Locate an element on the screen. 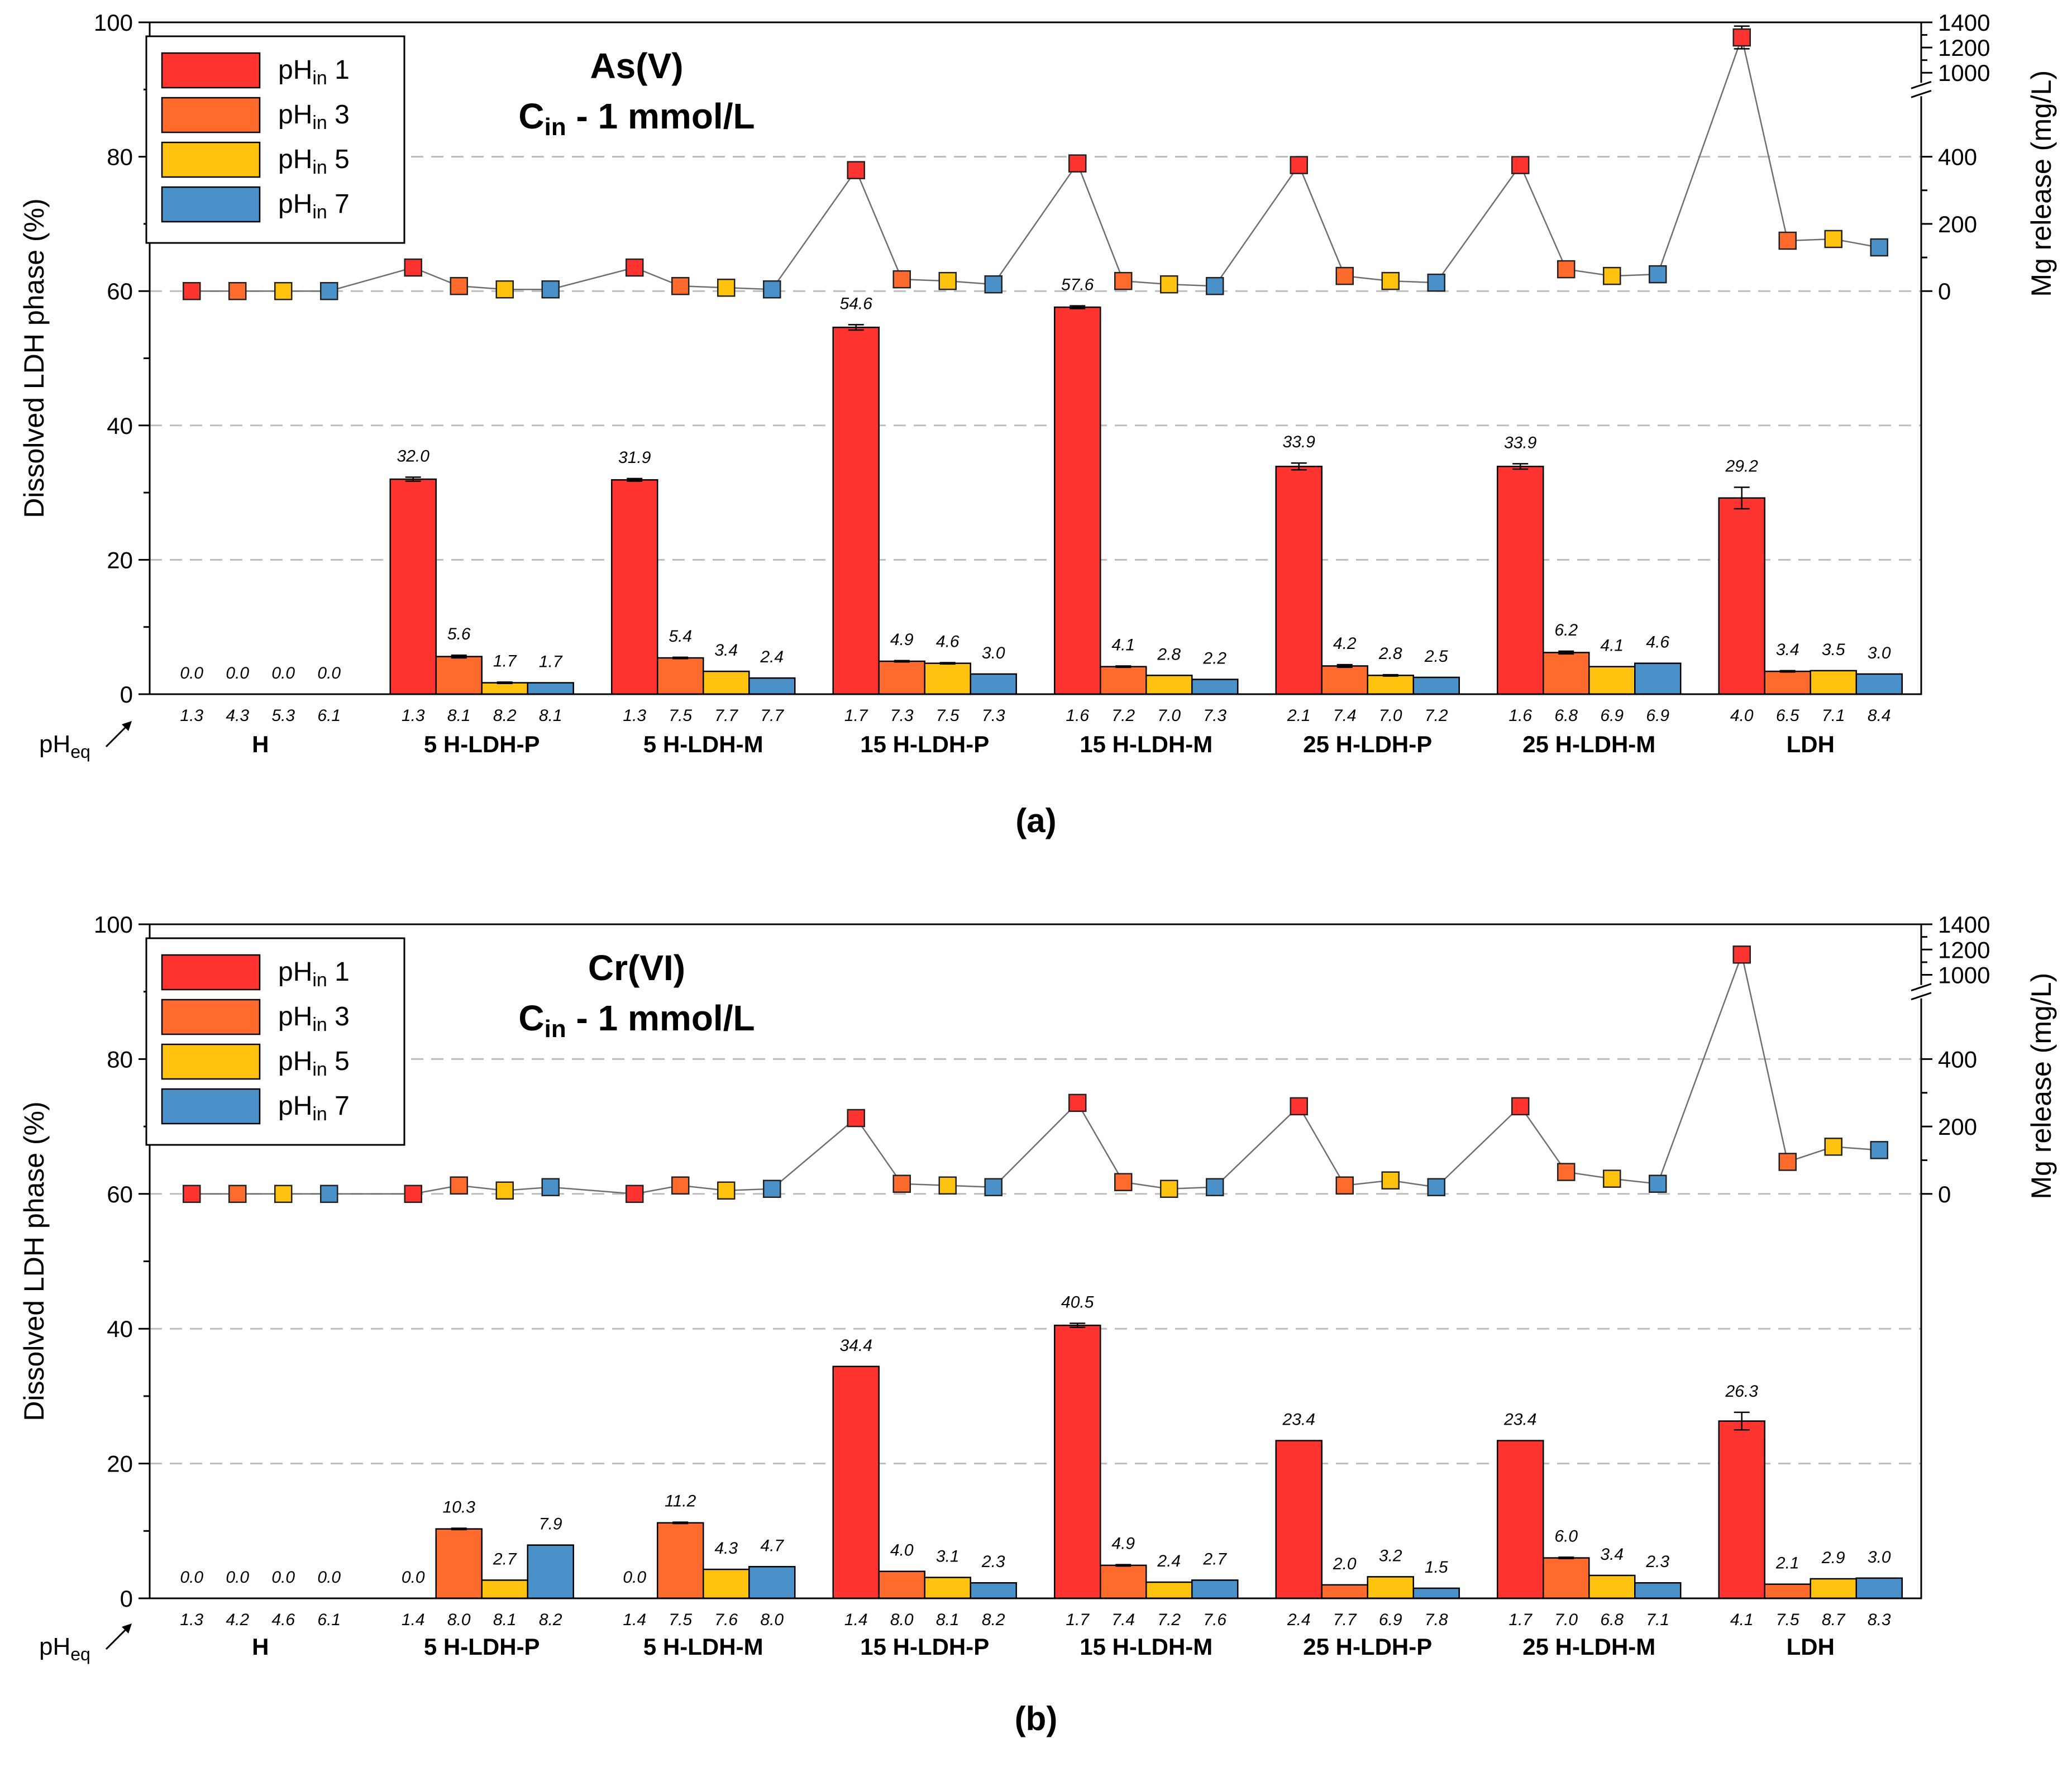  y-axis-title: Dissolved LDH phase (%) is located at coordinates (34, 1261).